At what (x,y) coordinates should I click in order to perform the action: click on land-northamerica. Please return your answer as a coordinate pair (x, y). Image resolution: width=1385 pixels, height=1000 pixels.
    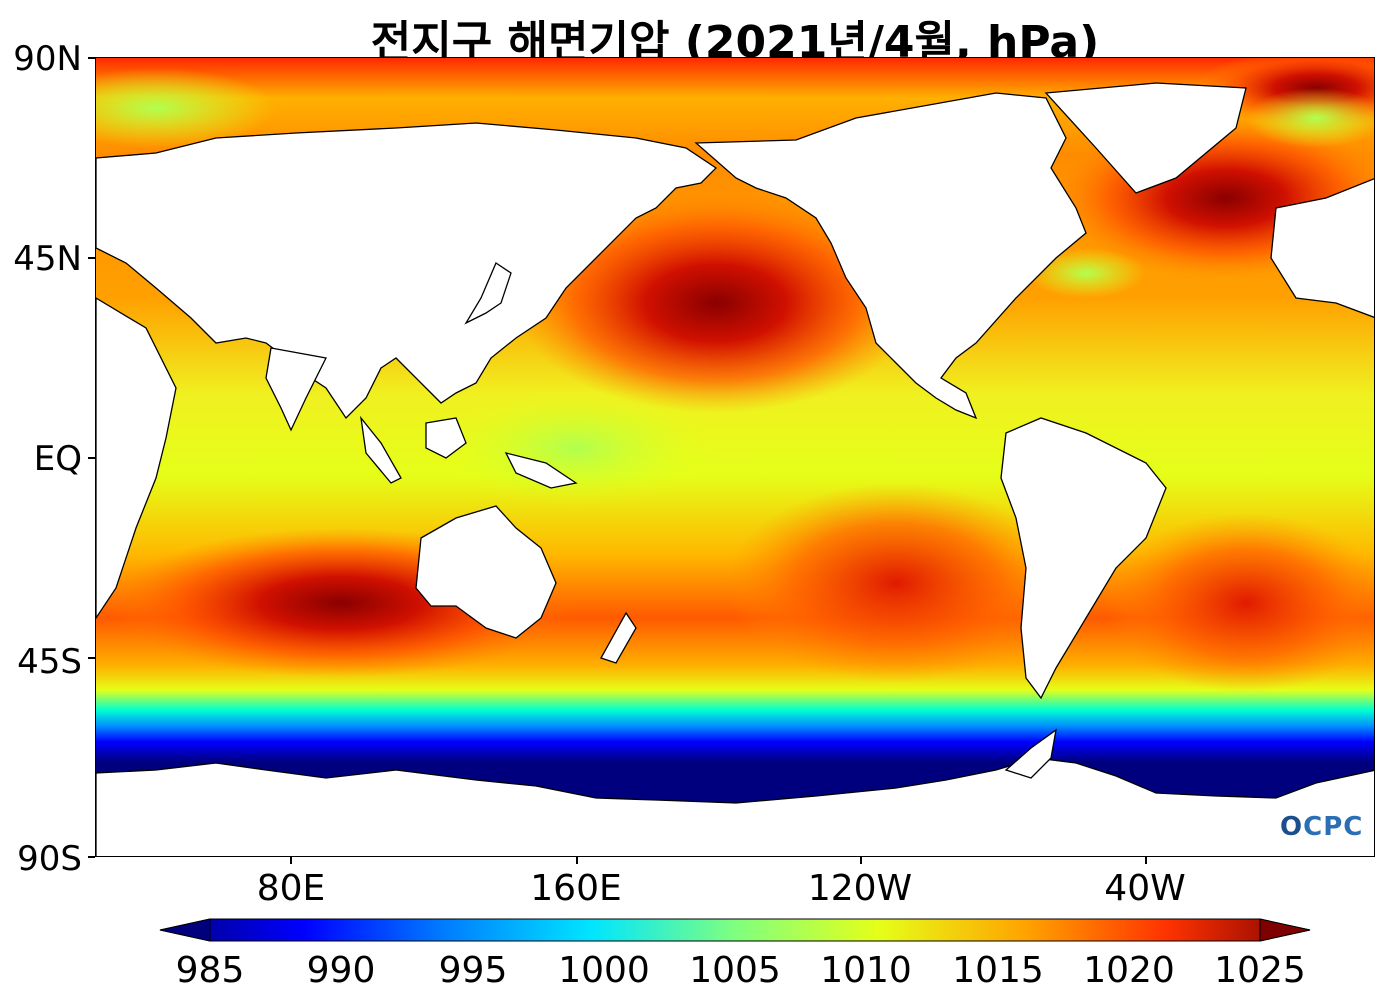
    Looking at the image, I should click on (890, 256).